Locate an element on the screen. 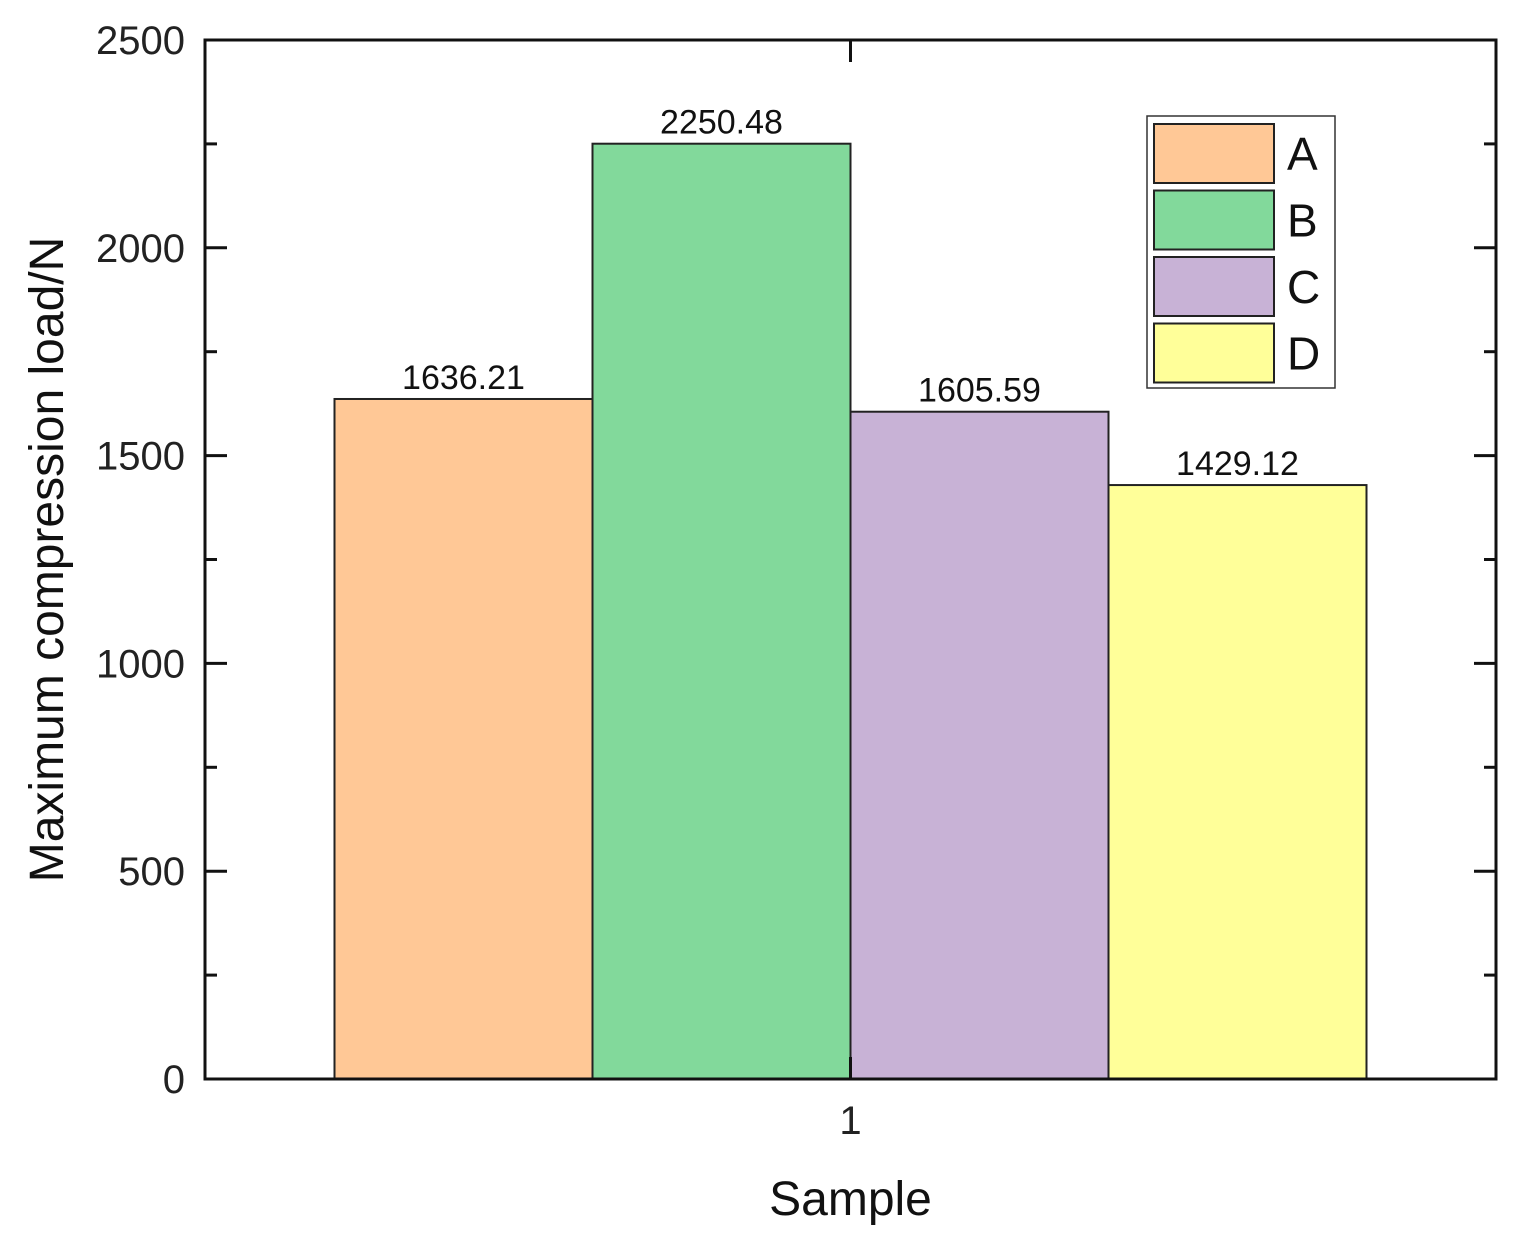 This screenshot has width=1516, height=1244. y-tick-label: 500 is located at coordinates (151, 872).